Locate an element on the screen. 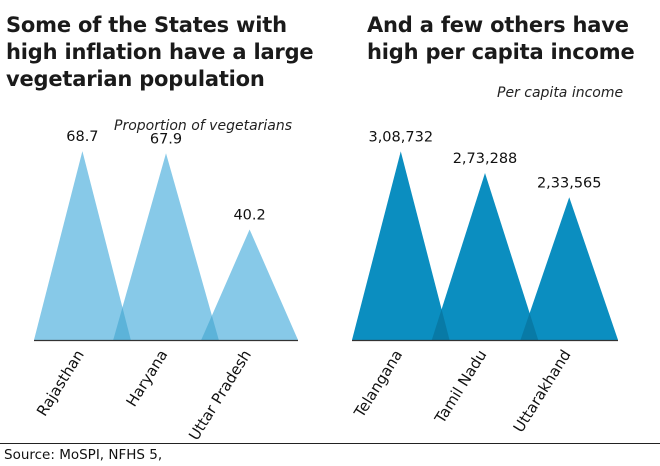  category-tick-label: Telangana is located at coordinates (378, 384).